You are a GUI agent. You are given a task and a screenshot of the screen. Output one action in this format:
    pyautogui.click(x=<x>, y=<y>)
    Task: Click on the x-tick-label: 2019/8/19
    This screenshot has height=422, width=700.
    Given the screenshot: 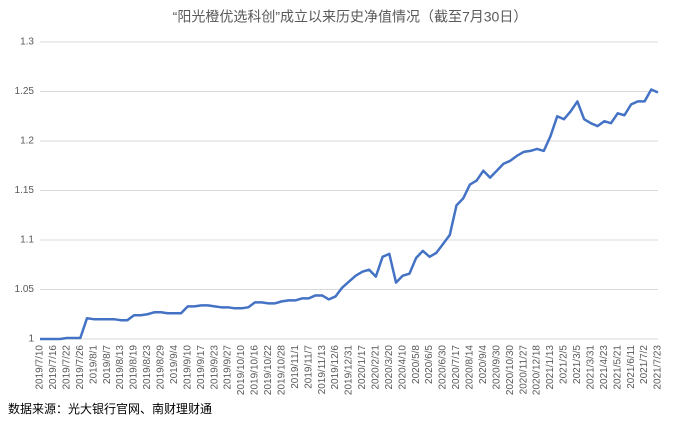 What is the action you would take?
    pyautogui.click(x=134, y=367)
    